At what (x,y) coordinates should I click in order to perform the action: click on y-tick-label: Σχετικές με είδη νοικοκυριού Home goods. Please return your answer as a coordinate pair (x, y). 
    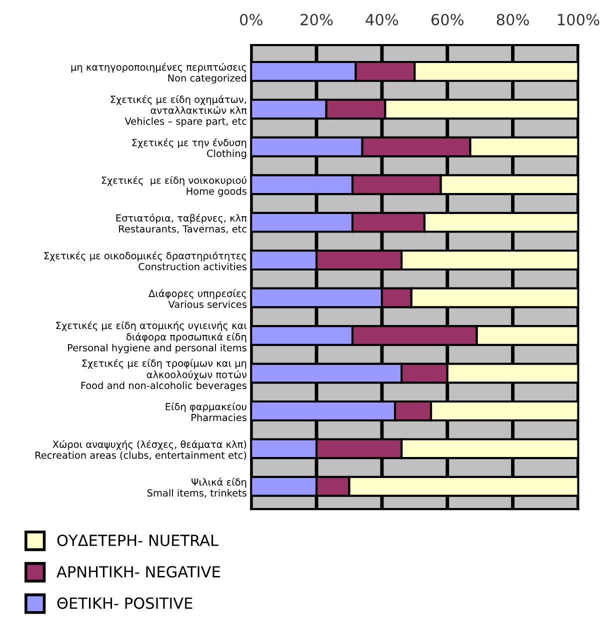
    Looking at the image, I should click on (174, 186).